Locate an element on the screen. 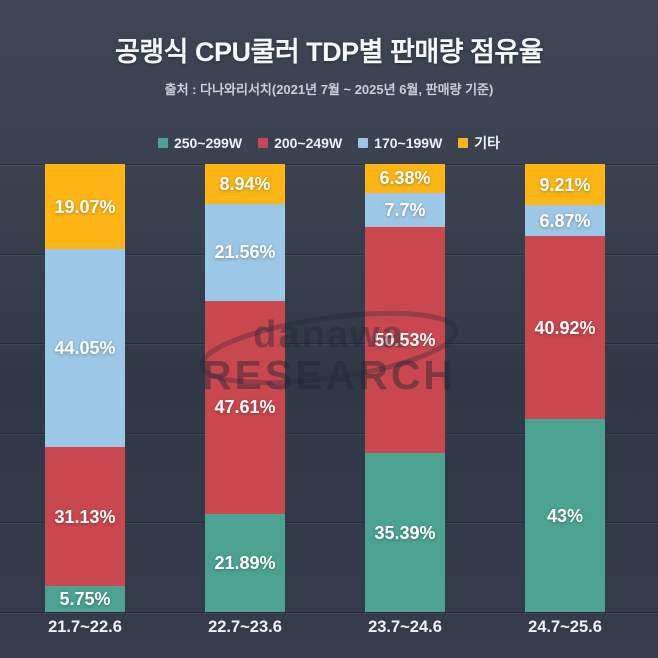 The width and height of the screenshot is (658, 658). segment-200~249W: 50.53% is located at coordinates (405, 340).